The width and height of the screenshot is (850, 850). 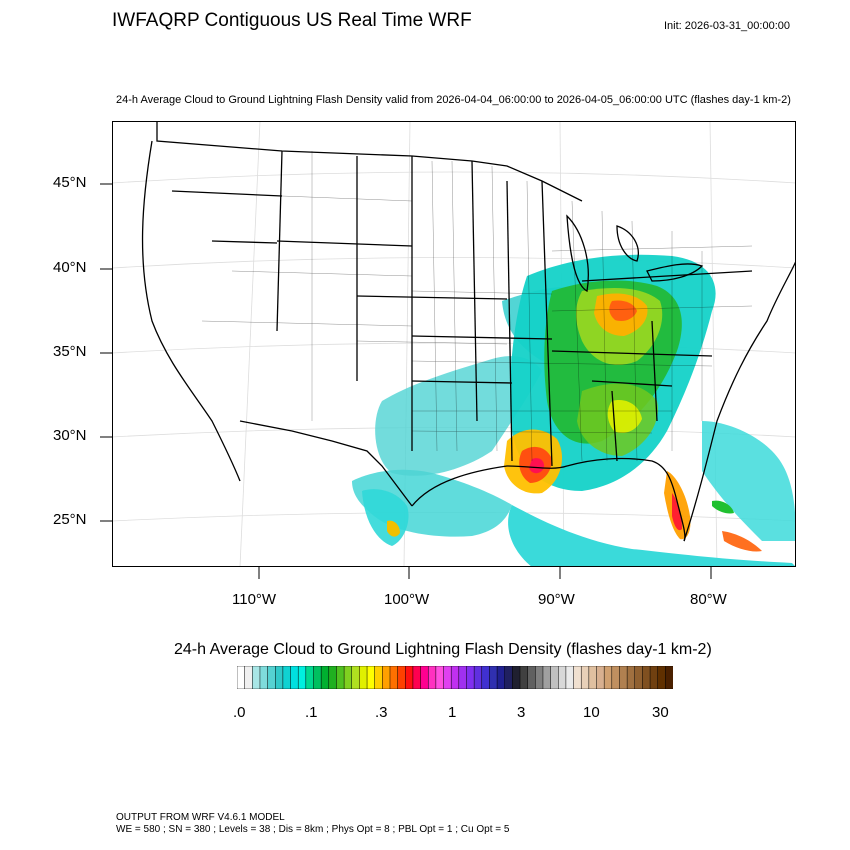 What do you see at coordinates (727, 26) in the screenshot?
I see `init-time: Init: 2026-03-31_00:00:00` at bounding box center [727, 26].